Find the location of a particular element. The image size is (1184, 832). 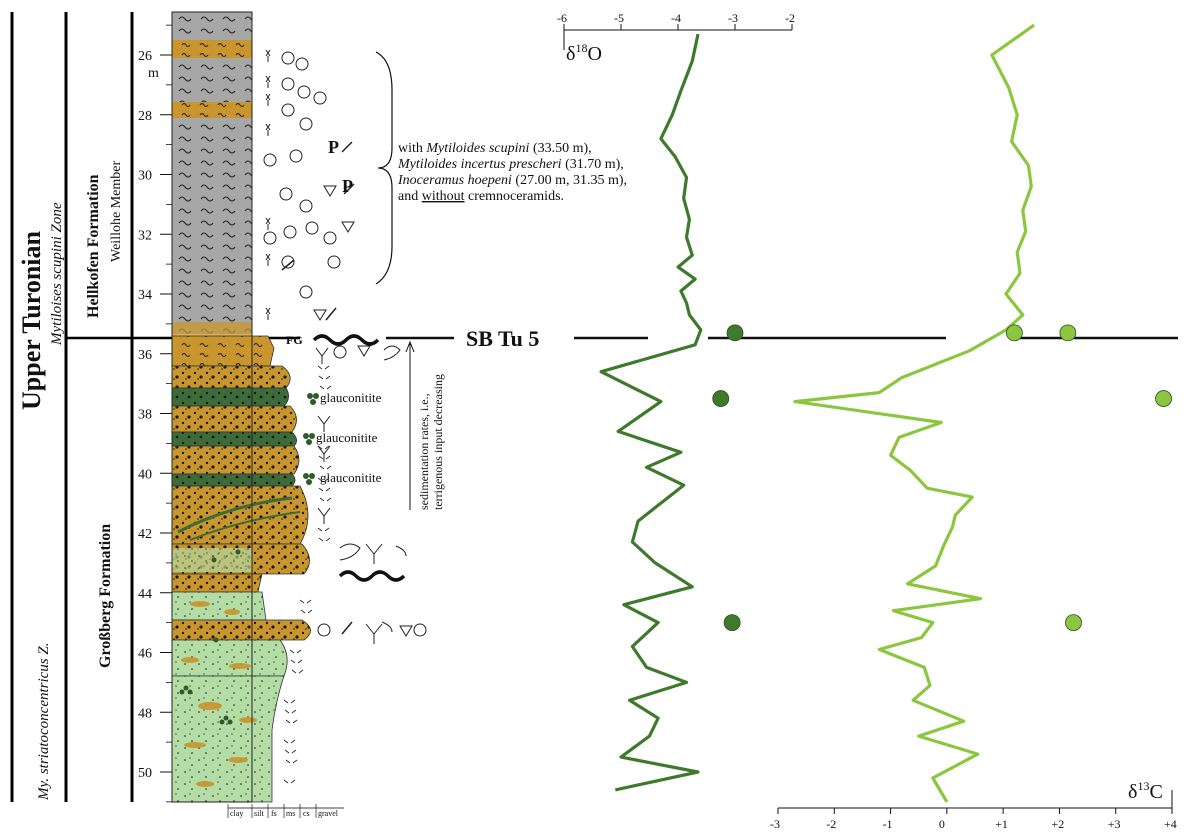

zone-label-lower: My. striatoconcentricus Z. is located at coordinates (44, 722).